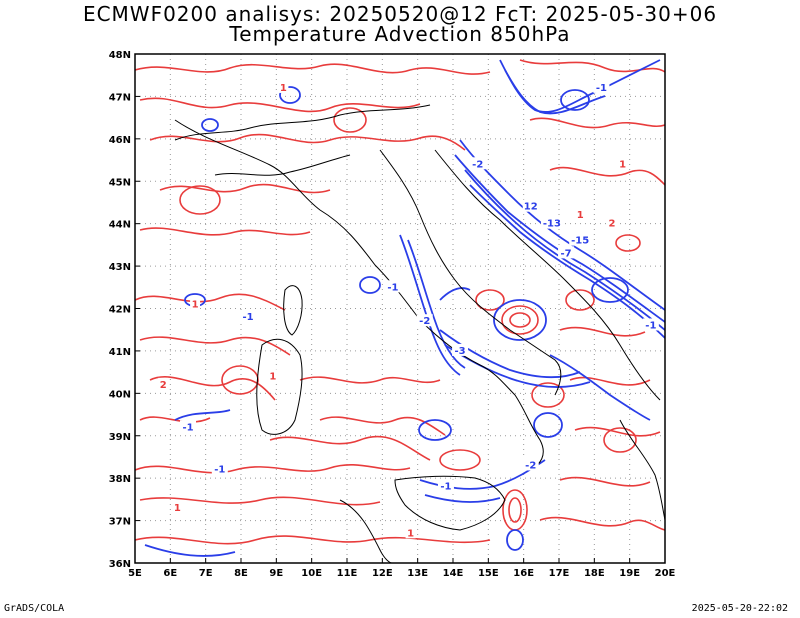 The image size is (800, 618). I want to click on lat-tick-label: 47N, so click(120, 97).